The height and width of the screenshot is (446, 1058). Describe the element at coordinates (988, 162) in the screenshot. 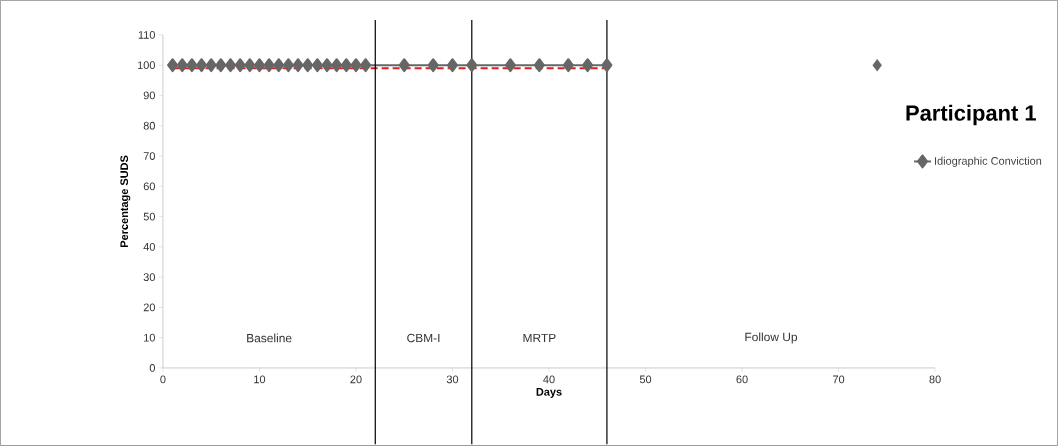

I see `legend-label: Idiographic Conviction` at that location.